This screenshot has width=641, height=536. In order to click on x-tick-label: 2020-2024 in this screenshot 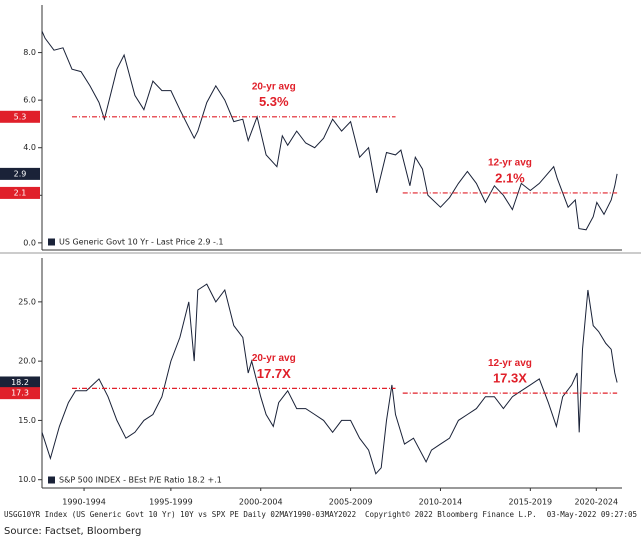, I will do `click(596, 502)`.